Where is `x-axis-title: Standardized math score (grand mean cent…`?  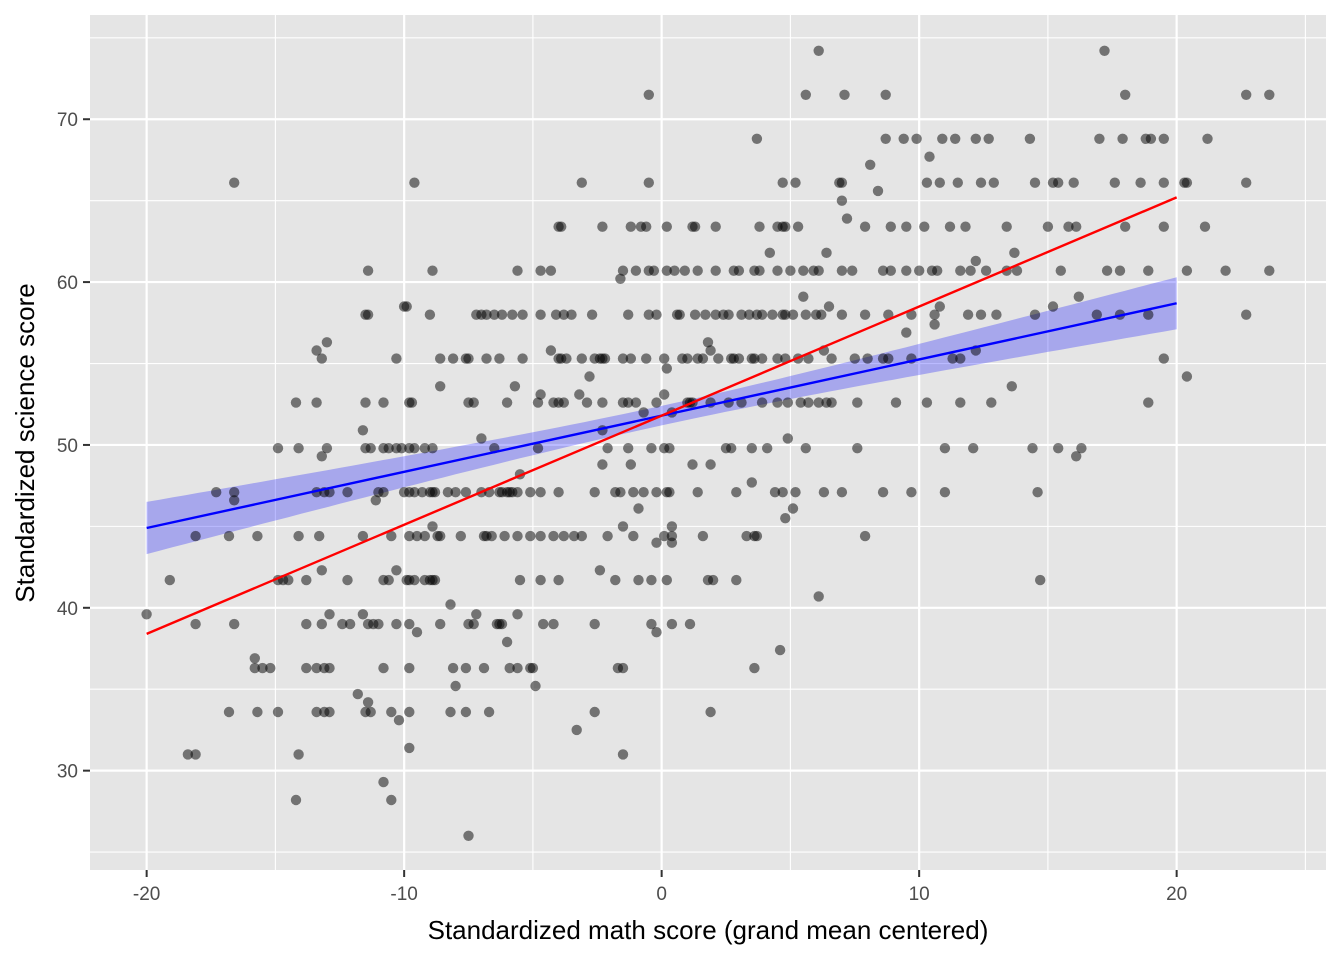 x-axis-title: Standardized math score (grand mean cent… is located at coordinates (708, 930).